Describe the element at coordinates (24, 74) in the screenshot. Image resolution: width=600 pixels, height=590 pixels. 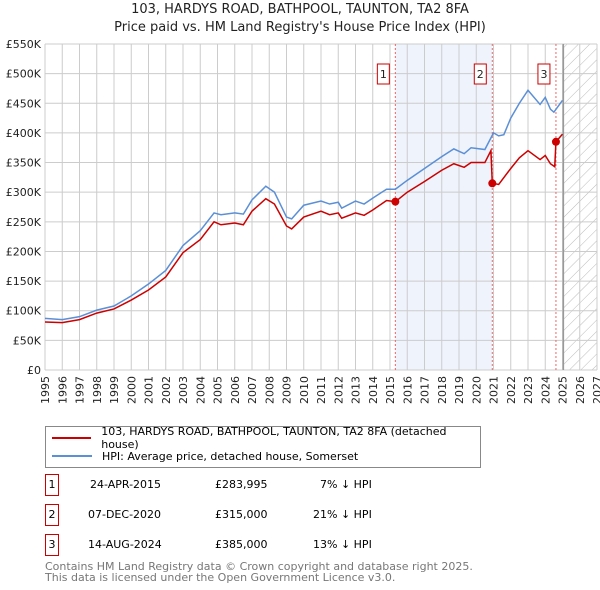
I see `y-tick-label: £500K` at that location.